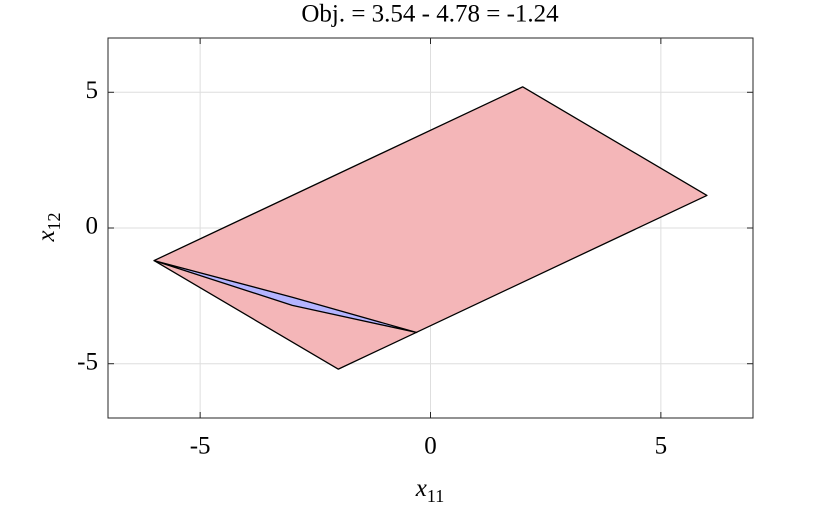 This screenshot has height=512, width=830. Describe the element at coordinates (661, 446) in the screenshot. I see `x-tick-label: 5` at that location.